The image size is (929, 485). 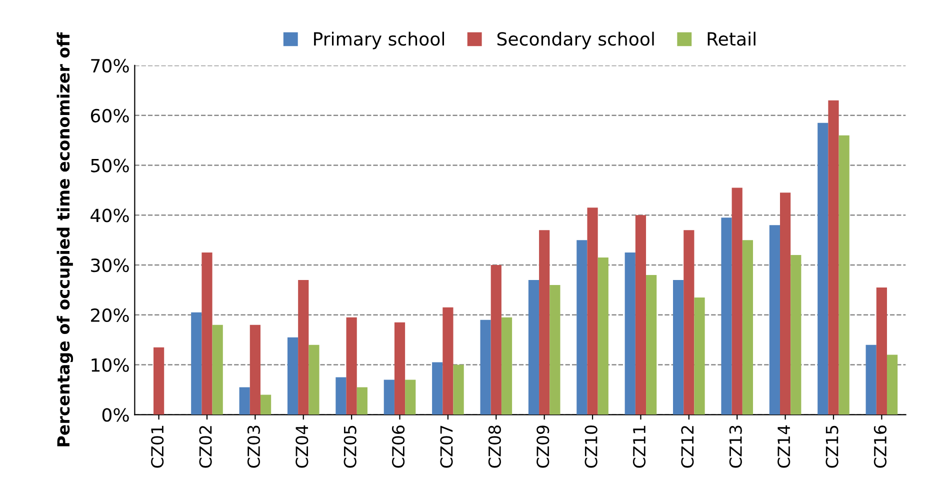 What do you see at coordinates (832, 447) in the screenshot?
I see `x-tick-label: CZ15` at bounding box center [832, 447].